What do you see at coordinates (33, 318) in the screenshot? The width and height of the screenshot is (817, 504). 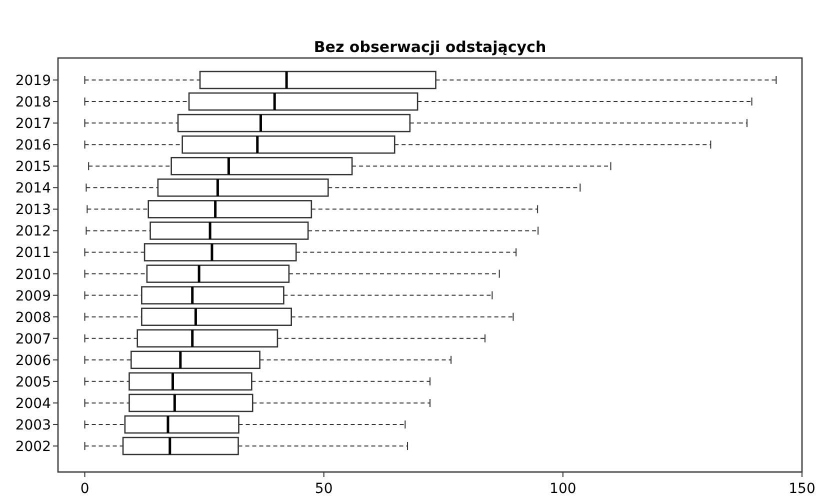 I see `y-tick-label: 2008` at bounding box center [33, 318].